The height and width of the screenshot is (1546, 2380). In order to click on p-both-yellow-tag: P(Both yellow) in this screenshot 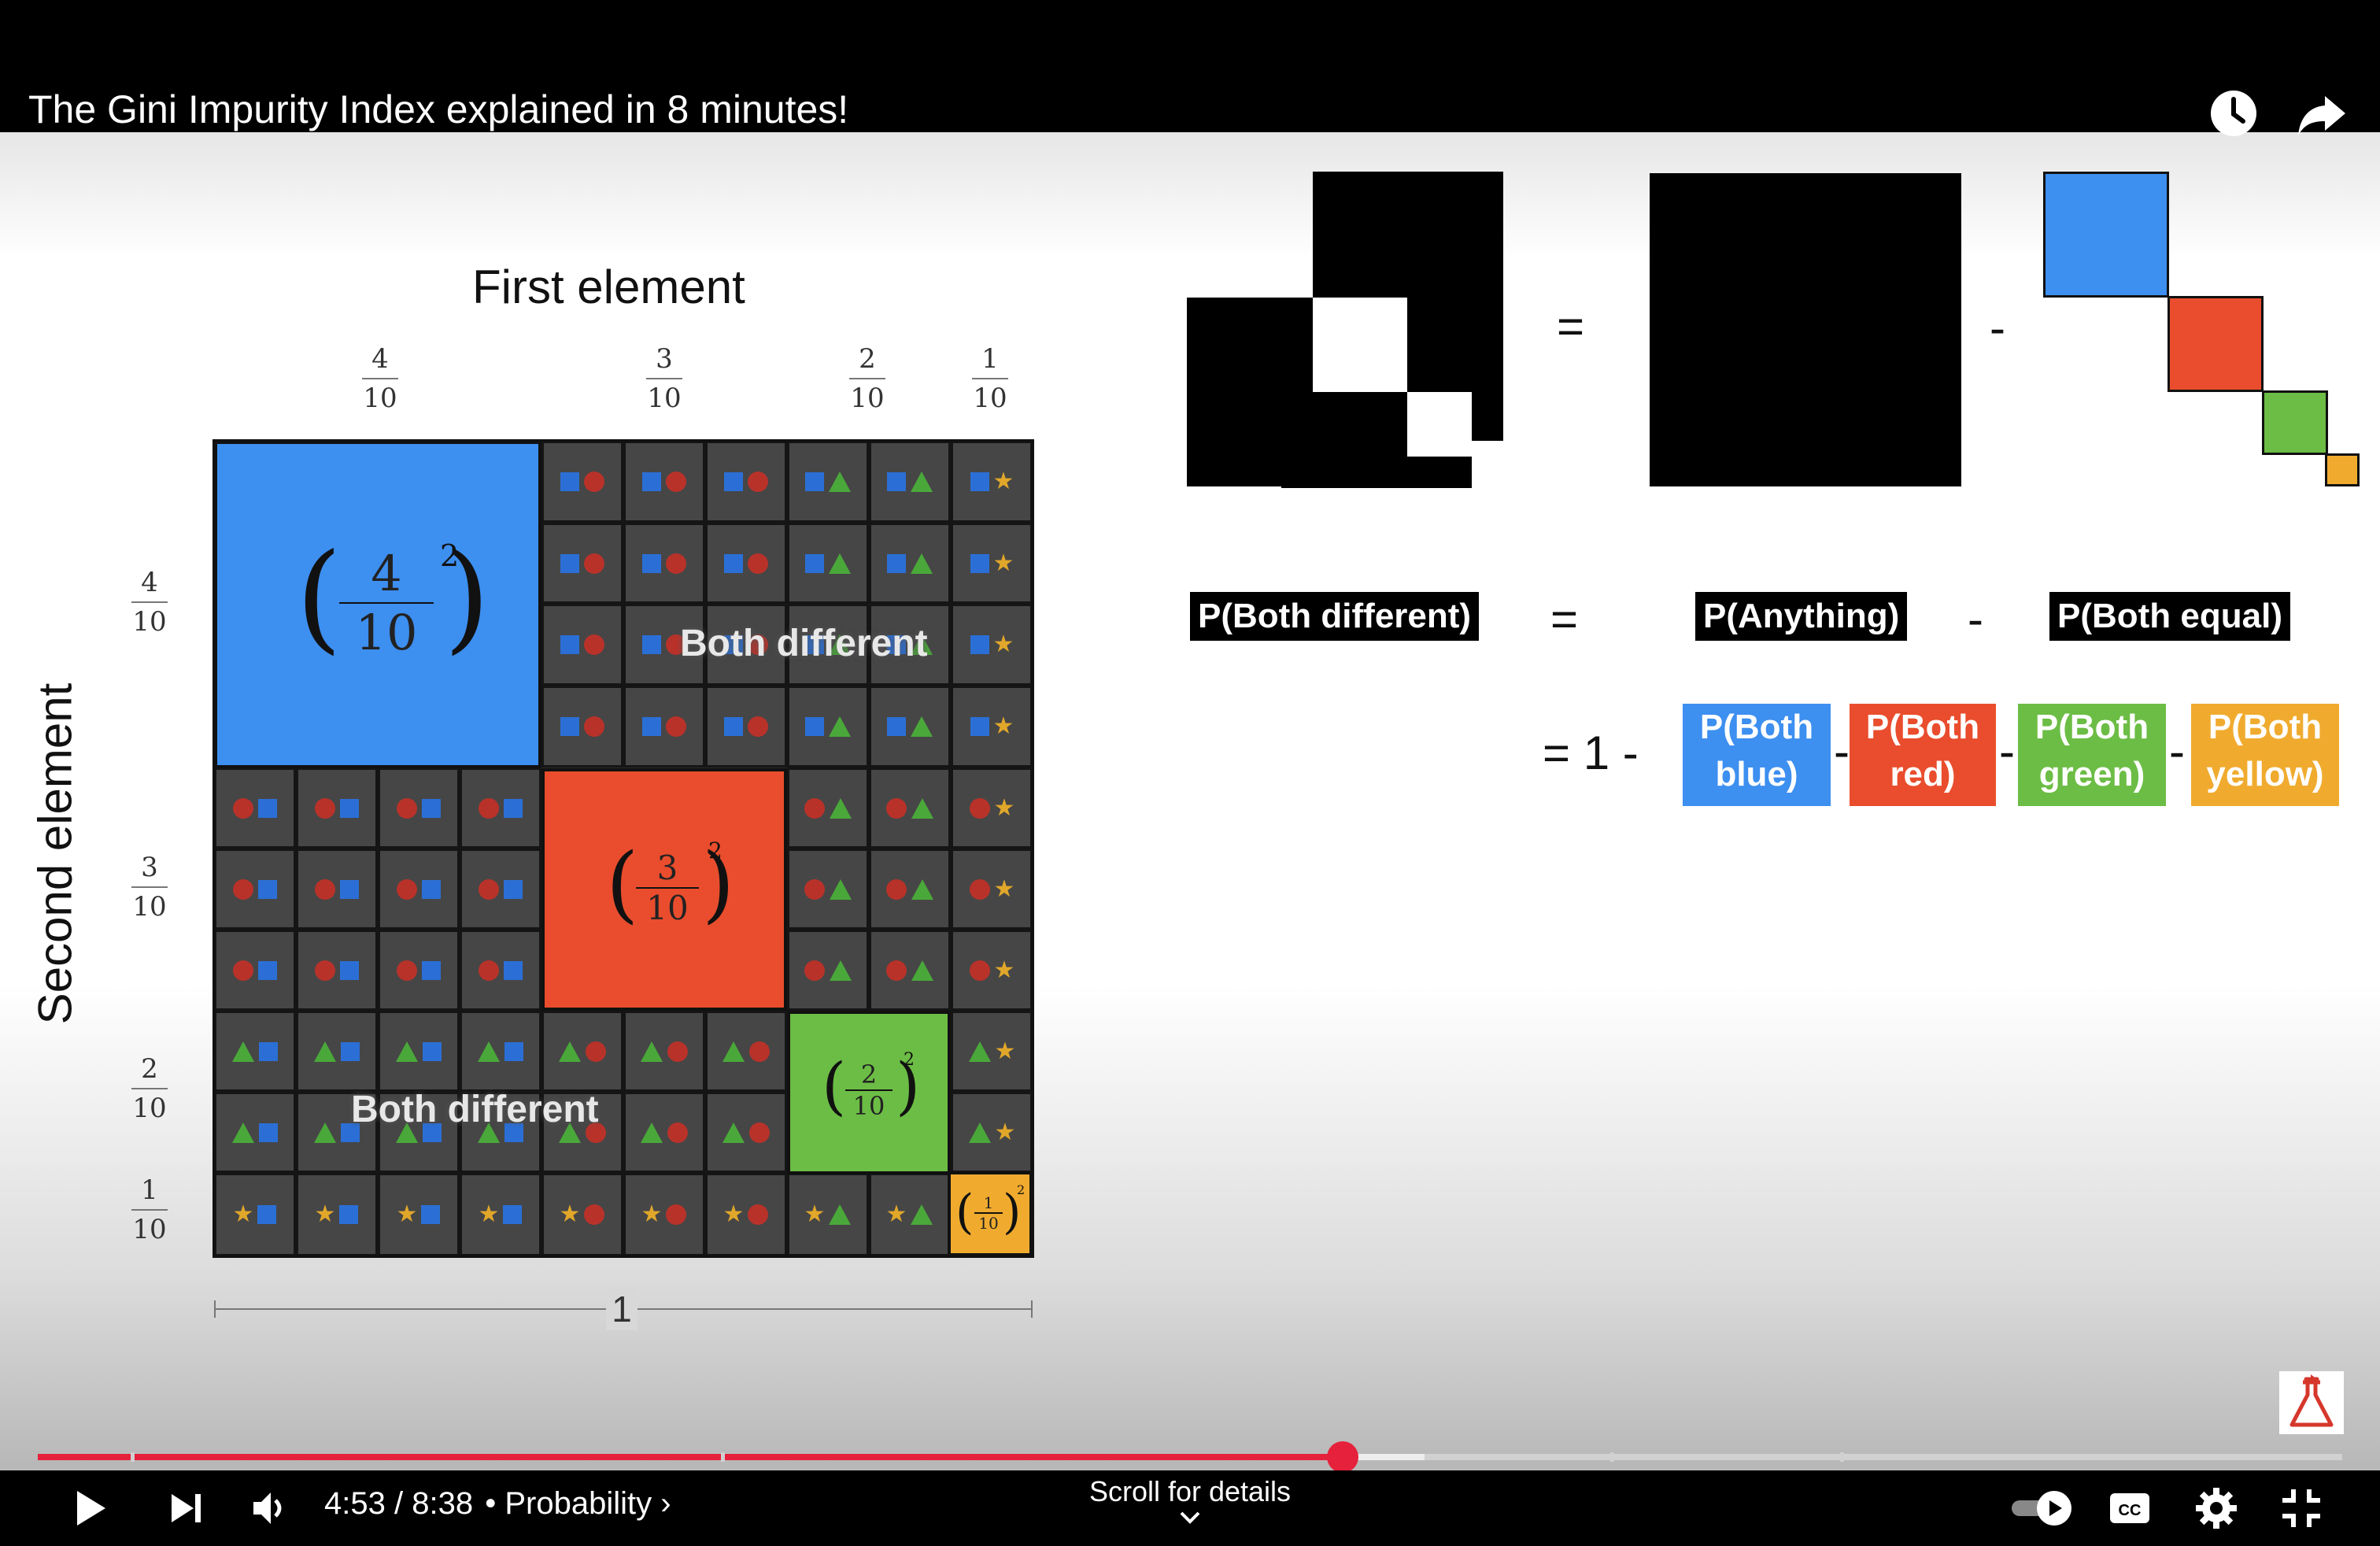, I will do `click(2265, 755)`.